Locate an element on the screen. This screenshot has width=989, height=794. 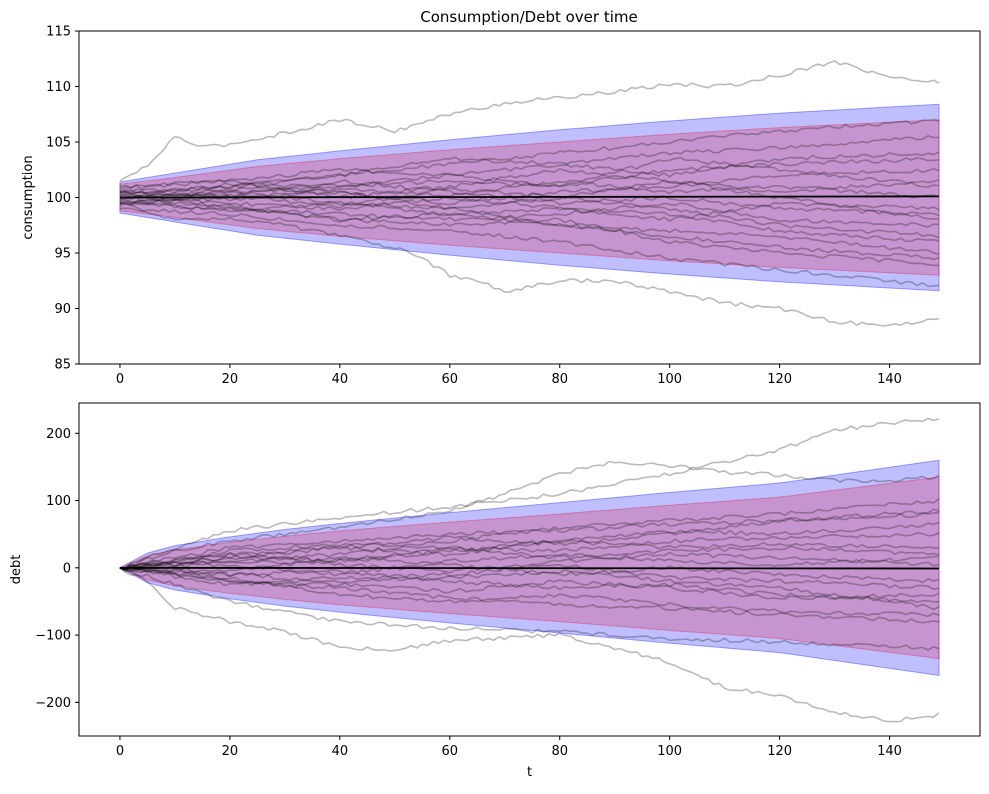
x-axis-label: t is located at coordinates (529, 772).